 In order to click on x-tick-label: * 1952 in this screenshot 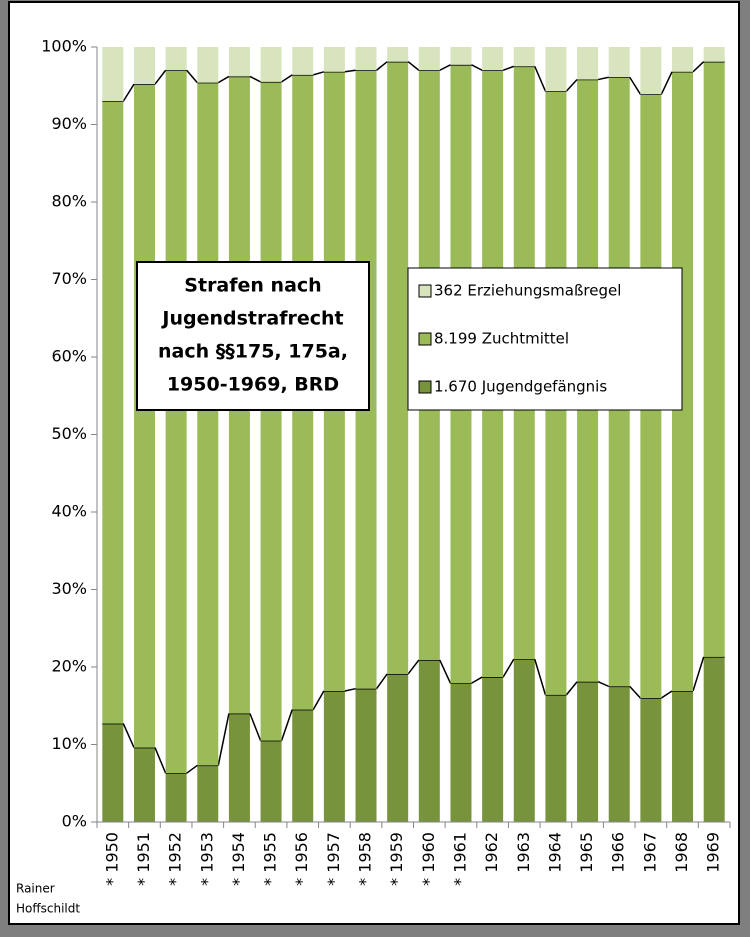, I will do `click(175, 859)`.